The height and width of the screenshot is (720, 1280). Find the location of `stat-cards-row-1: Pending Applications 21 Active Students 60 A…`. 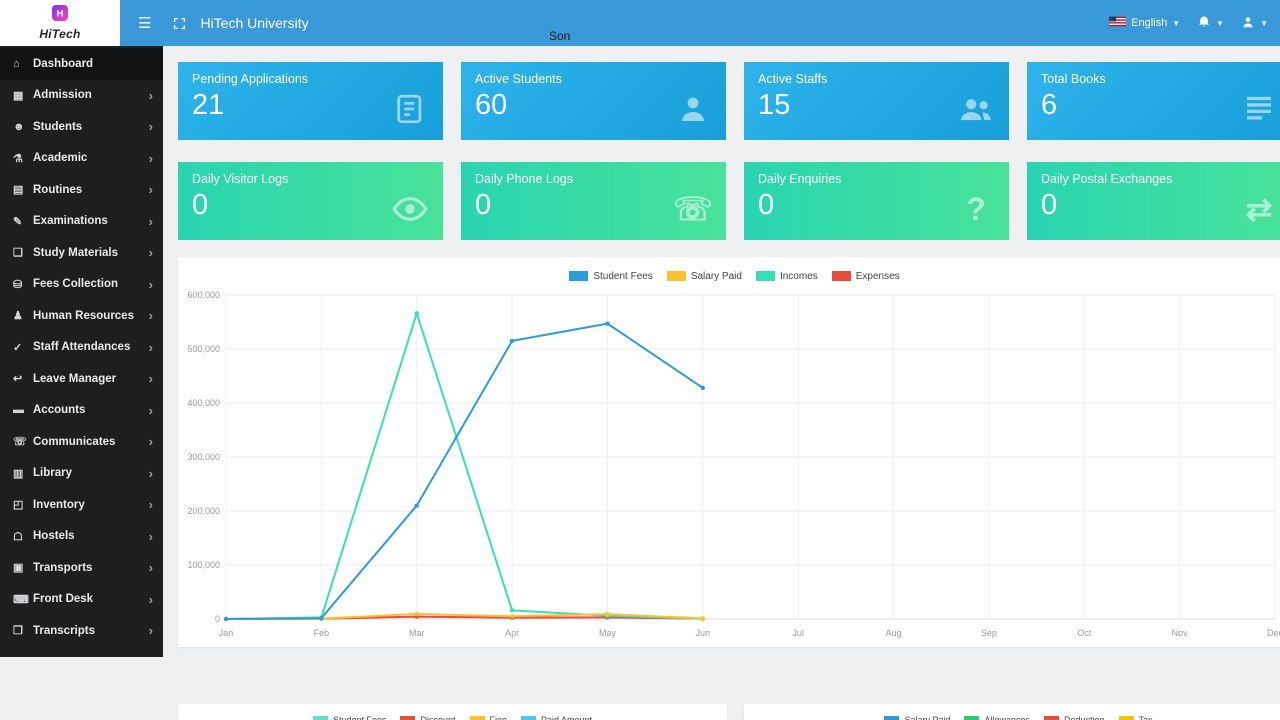

stat-cards-row-1: Pending Applications 21 Active Students 60 A… is located at coordinates (729, 101).